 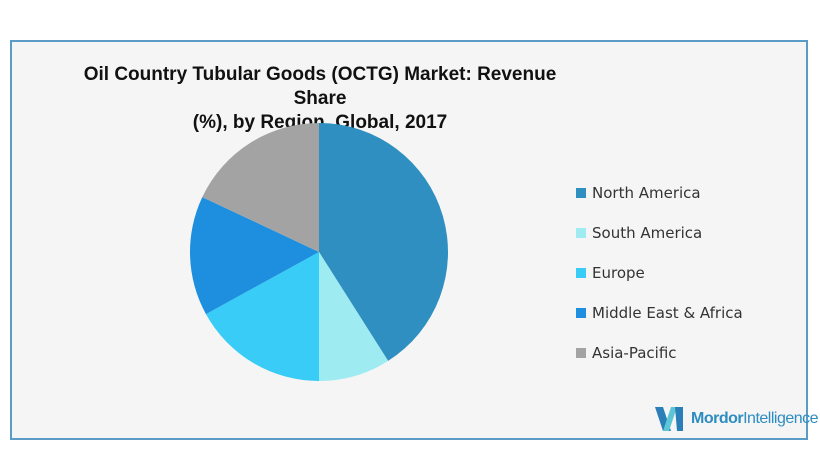 What do you see at coordinates (260, 187) in the screenshot?
I see `pie-slice-asia-pacific` at bounding box center [260, 187].